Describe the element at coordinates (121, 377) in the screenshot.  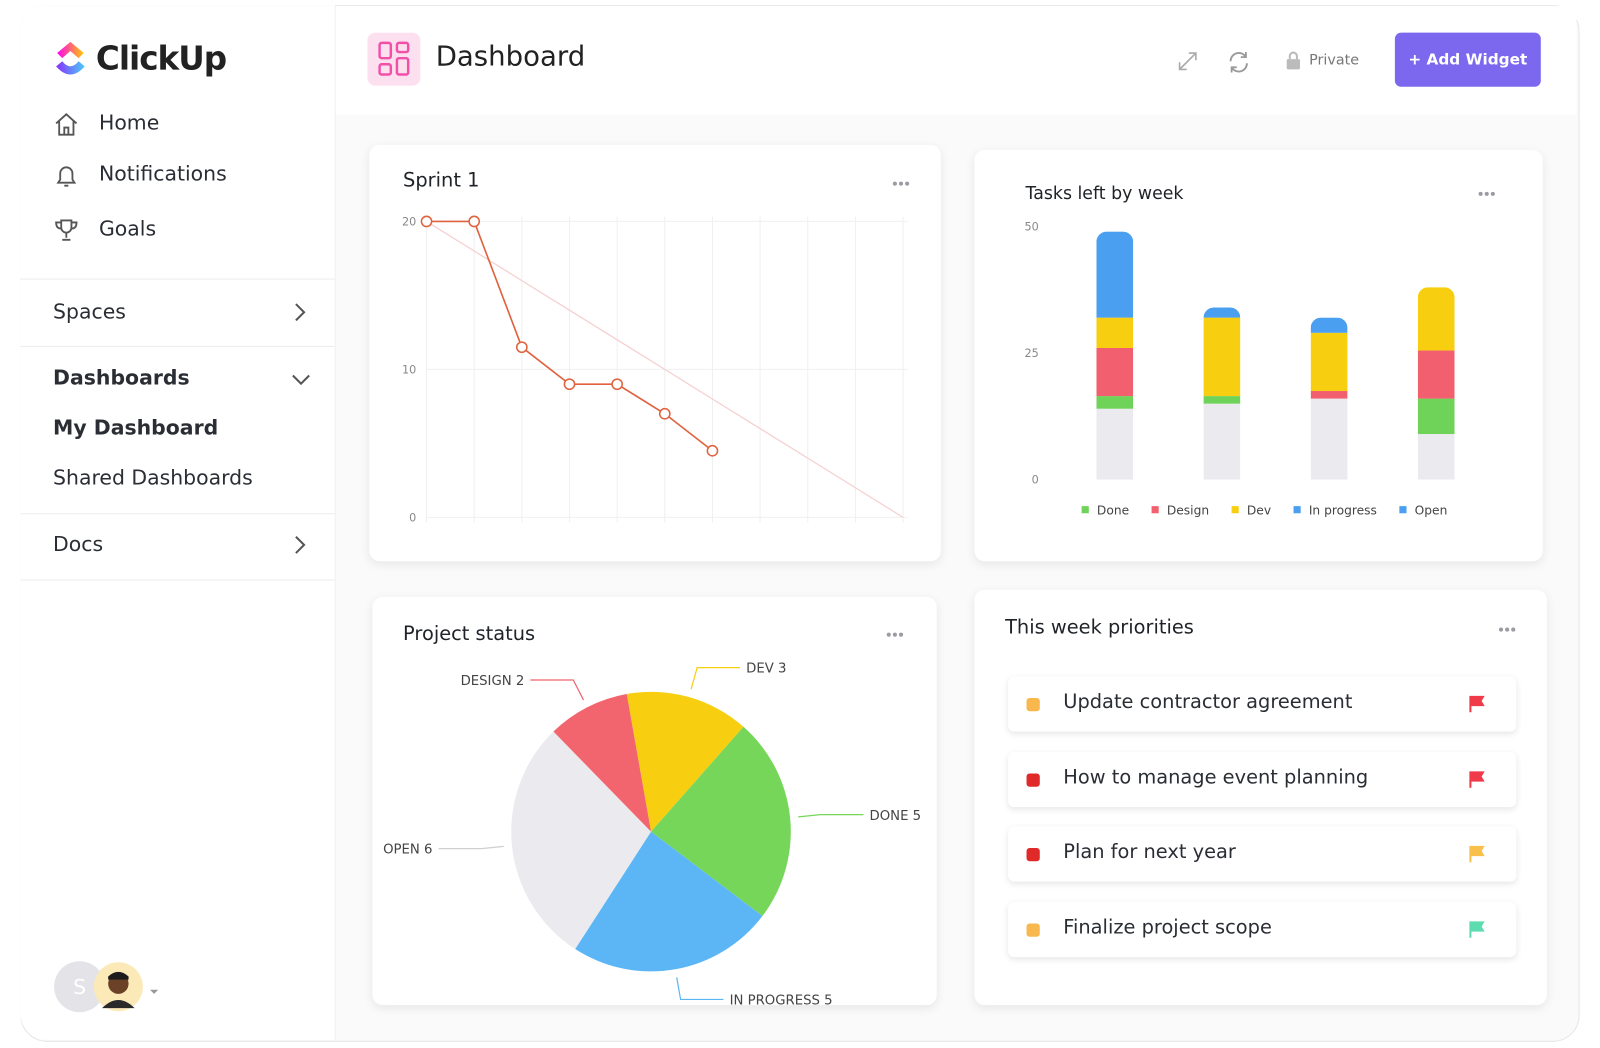
I see `nav-dashboards: Dashboards` at that location.